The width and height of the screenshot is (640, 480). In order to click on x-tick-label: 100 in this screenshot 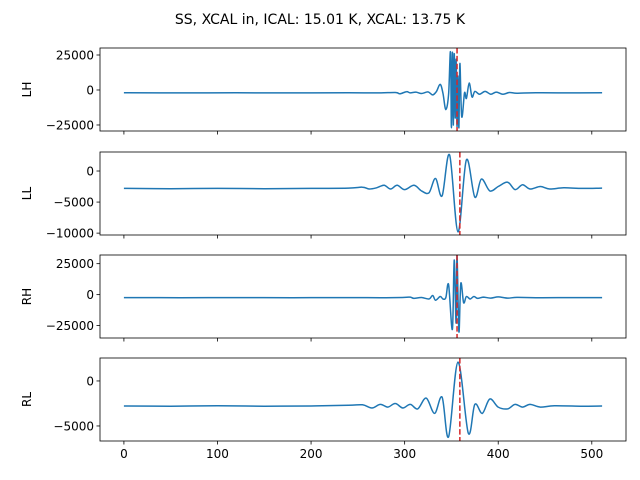, I will do `click(217, 454)`.